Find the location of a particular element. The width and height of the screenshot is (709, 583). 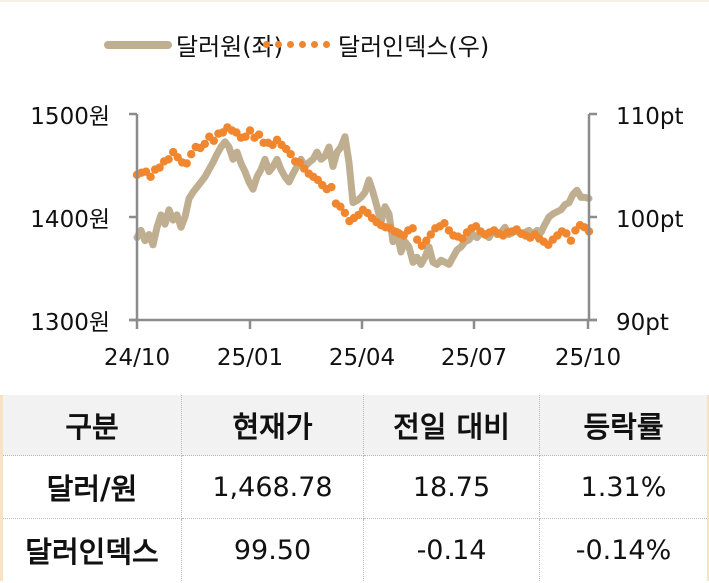

header-change: 전일 대비 is located at coordinates (451, 425).